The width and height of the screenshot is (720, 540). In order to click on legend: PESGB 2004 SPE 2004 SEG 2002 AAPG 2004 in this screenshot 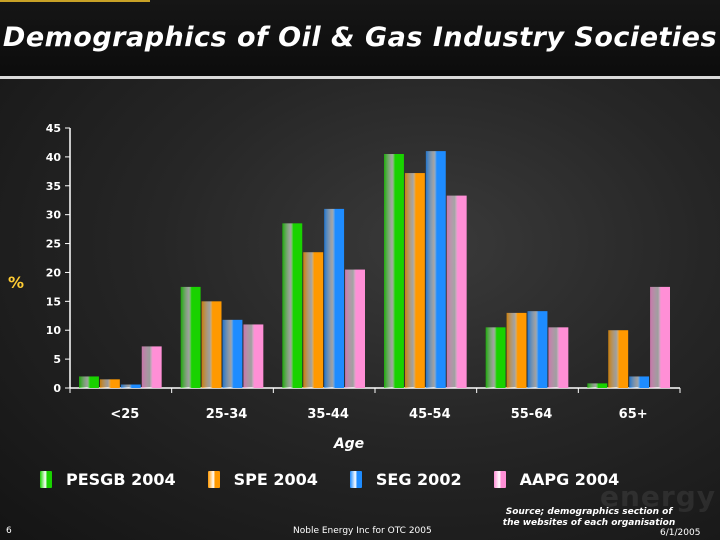, I will do `click(370, 479)`.